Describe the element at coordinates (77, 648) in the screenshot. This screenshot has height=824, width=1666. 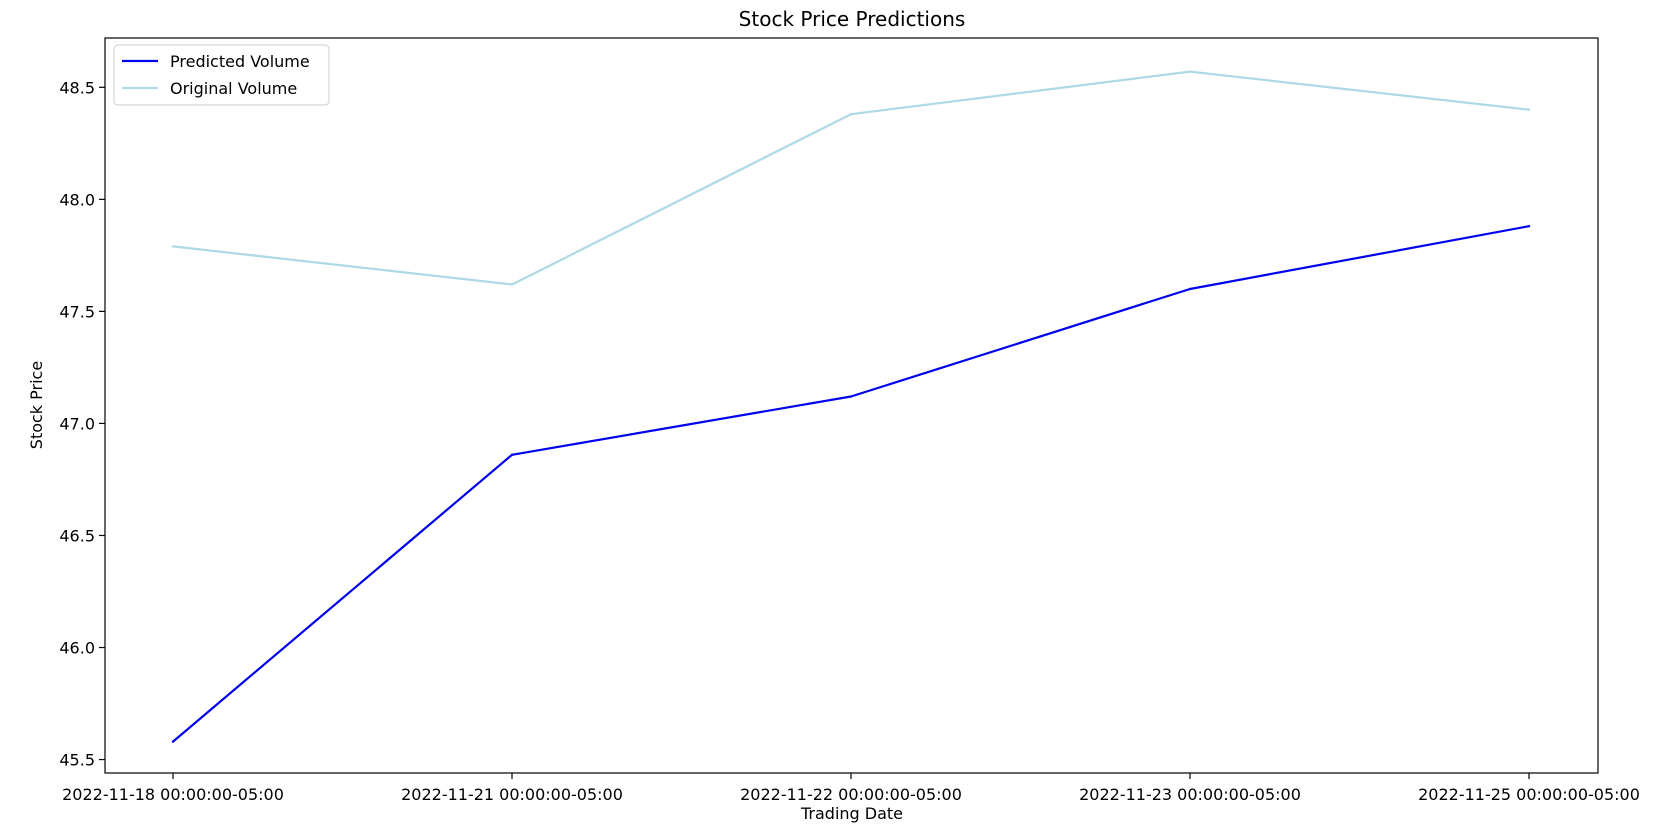
I see `y-tick-label: 46.0` at that location.